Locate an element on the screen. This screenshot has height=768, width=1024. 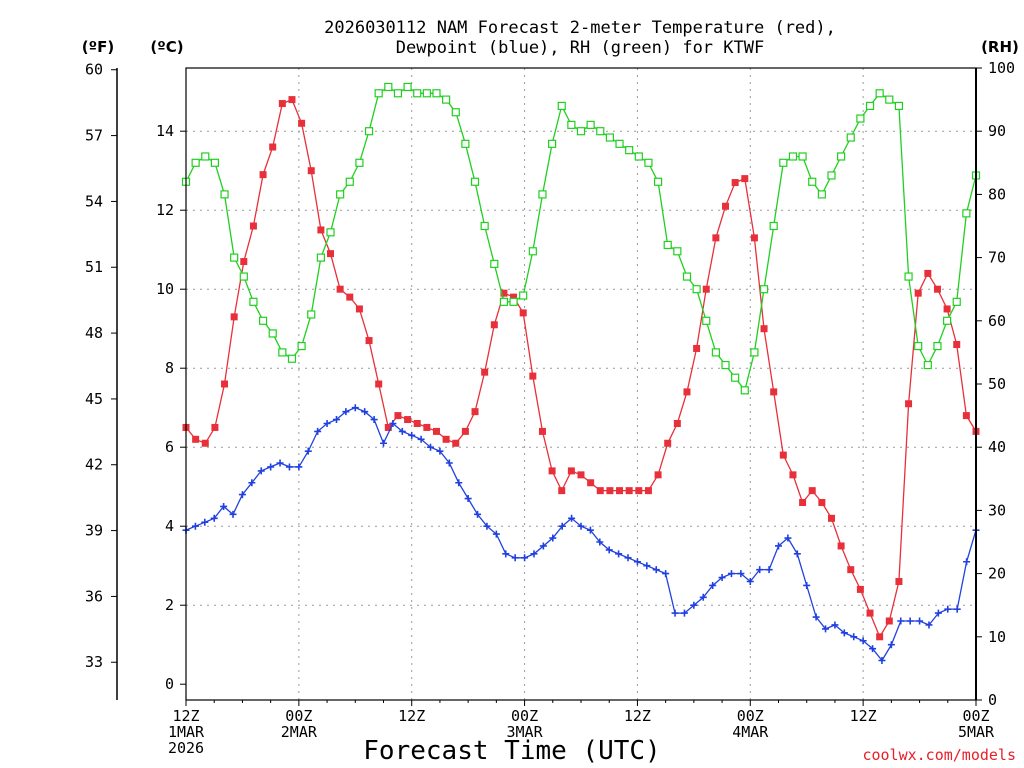
x-tick-label: 2026 is located at coordinates (186, 748).